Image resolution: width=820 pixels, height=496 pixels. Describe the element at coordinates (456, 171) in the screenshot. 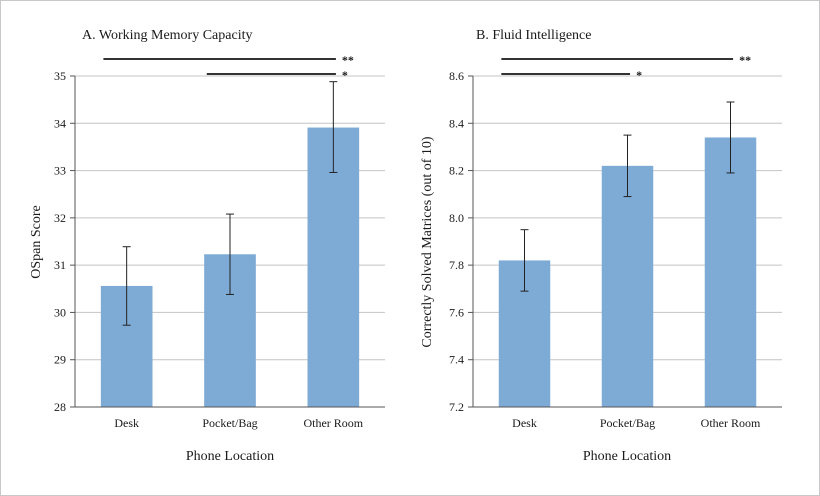

I see `y-tick-label: 8.2` at that location.